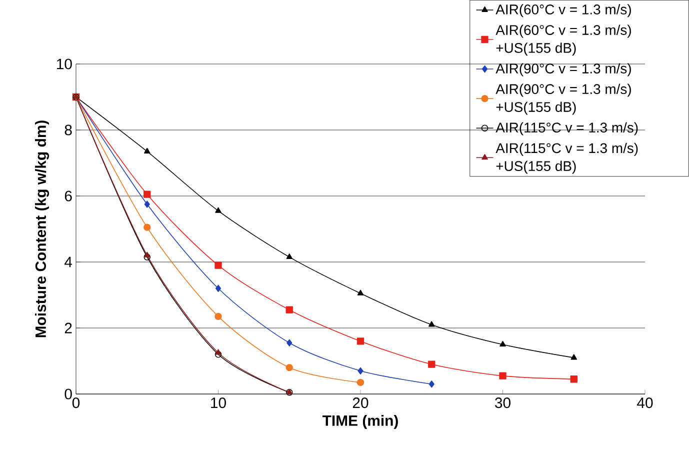 The width and height of the screenshot is (689, 462). Describe the element at coordinates (563, 40) in the screenshot. I see `legend-label: AIR(60°C v = 1.3 m/s) +US(155 dB)` at that location.